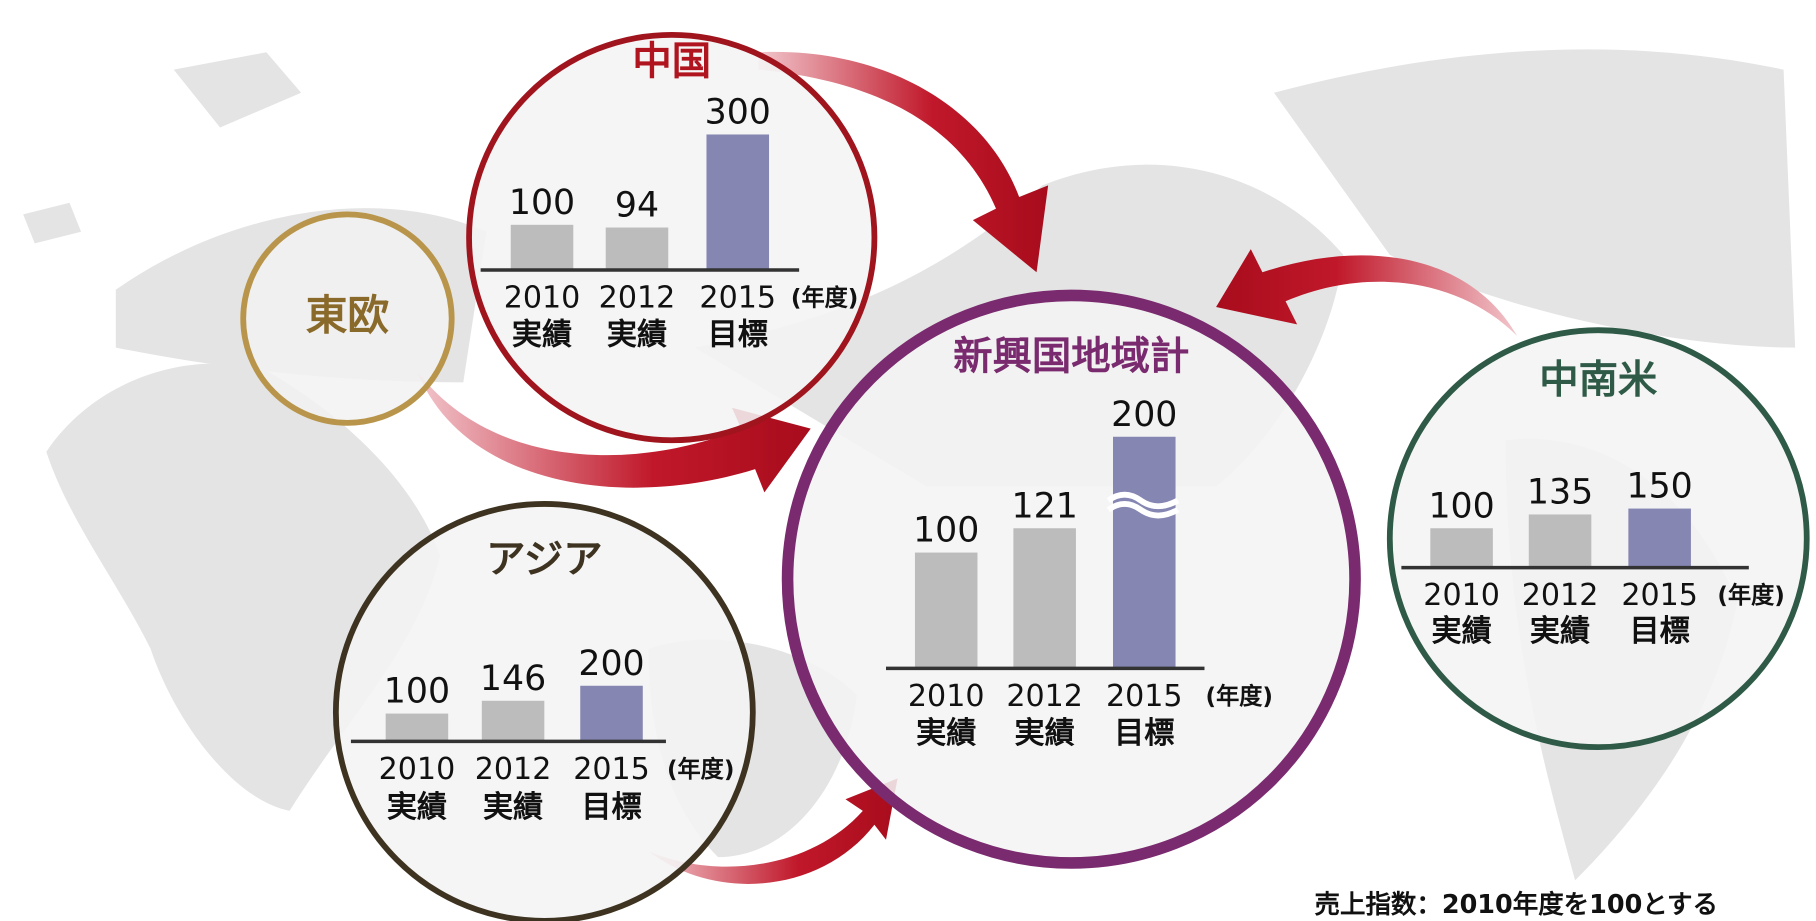  I want to click on value-label: 146, so click(513, 679).